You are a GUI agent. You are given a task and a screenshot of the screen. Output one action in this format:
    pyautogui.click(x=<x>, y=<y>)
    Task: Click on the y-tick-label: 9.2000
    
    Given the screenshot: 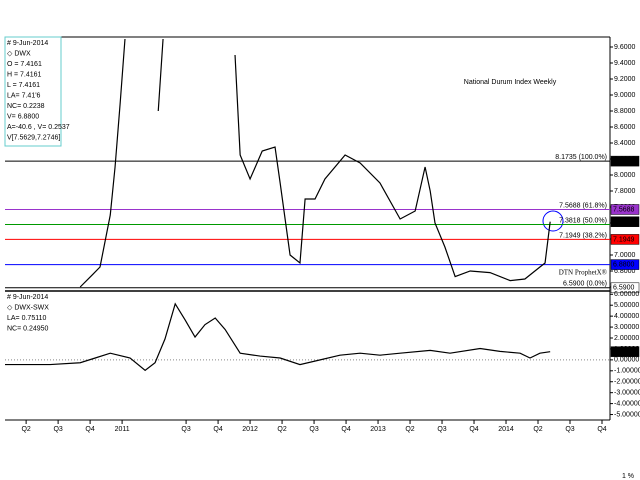 What is the action you would take?
    pyautogui.click(x=625, y=79)
    